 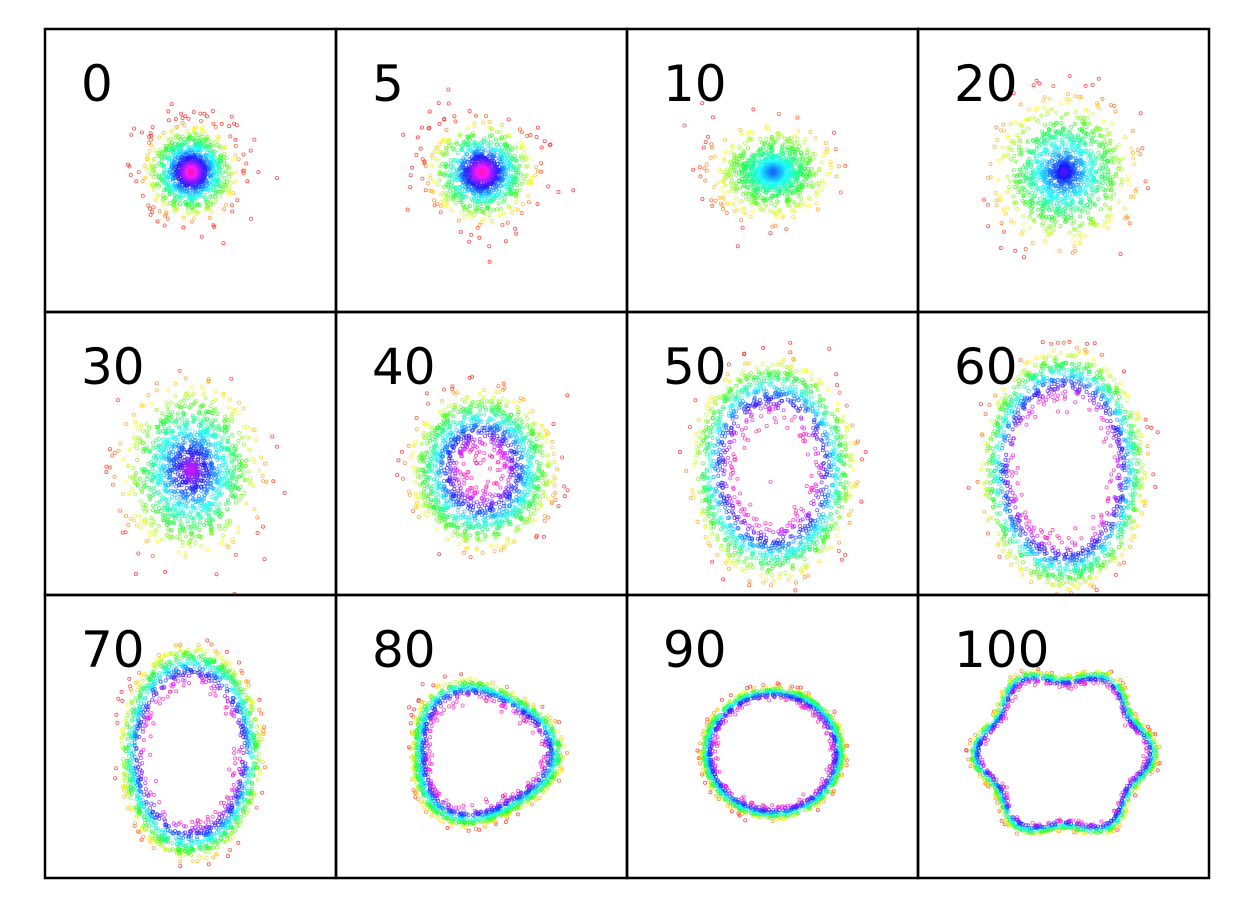 I want to click on panel-label: 5, so click(x=388, y=84).